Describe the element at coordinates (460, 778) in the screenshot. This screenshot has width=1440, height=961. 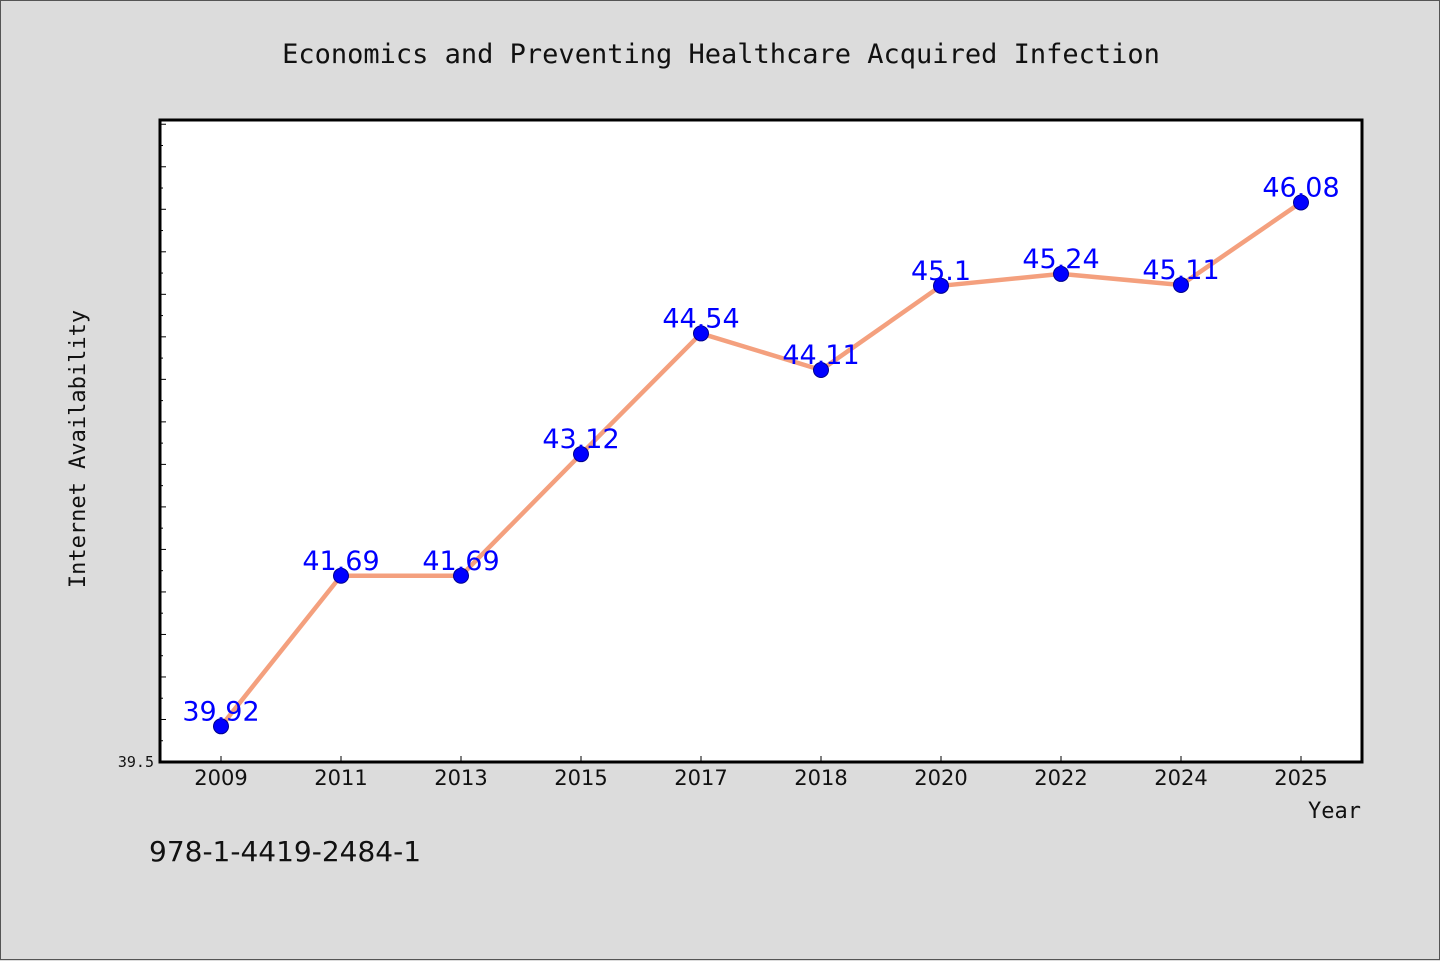
I see `x-tick-label: 2013` at that location.